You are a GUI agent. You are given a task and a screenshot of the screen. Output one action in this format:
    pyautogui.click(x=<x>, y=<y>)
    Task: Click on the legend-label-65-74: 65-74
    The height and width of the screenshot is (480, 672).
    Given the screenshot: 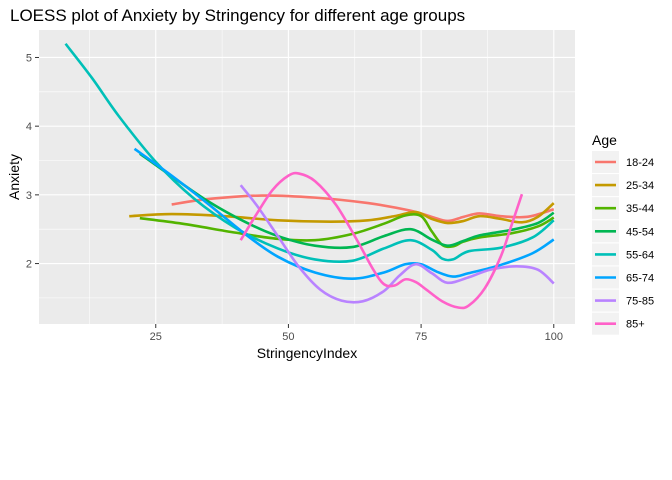 What is the action you would take?
    pyautogui.click(x=640, y=279)
    